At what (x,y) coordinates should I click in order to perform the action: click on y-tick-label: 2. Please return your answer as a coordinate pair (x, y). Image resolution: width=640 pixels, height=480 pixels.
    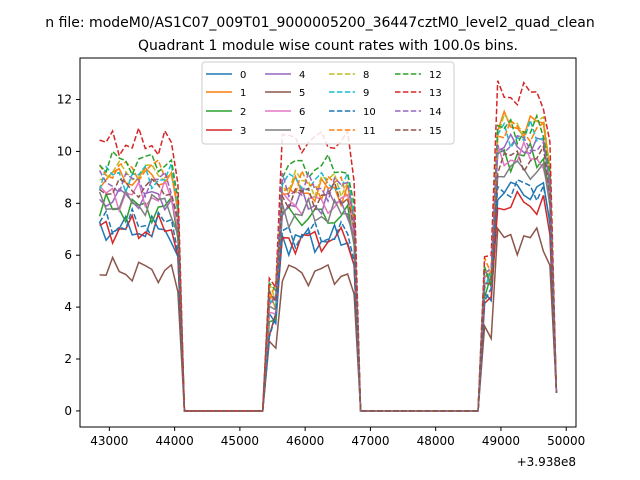
    Looking at the image, I should click on (68, 359).